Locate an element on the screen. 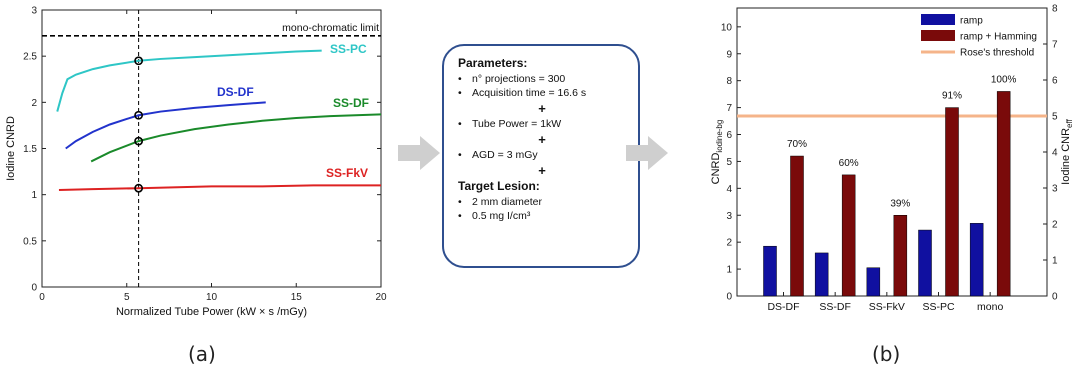 The height and width of the screenshot is (373, 1075). param-item: • Acquisition time = 16.6 s is located at coordinates (542, 93).